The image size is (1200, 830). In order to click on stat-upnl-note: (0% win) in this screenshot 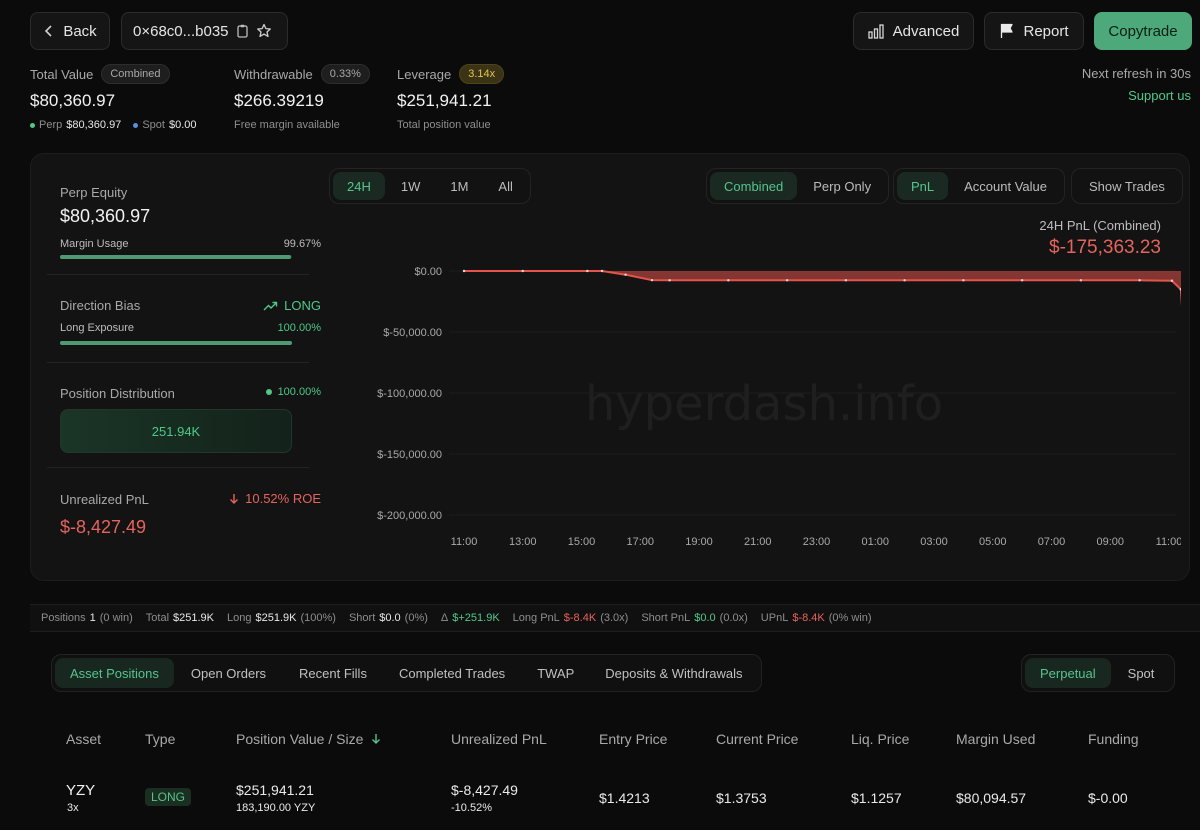, I will do `click(850, 618)`.